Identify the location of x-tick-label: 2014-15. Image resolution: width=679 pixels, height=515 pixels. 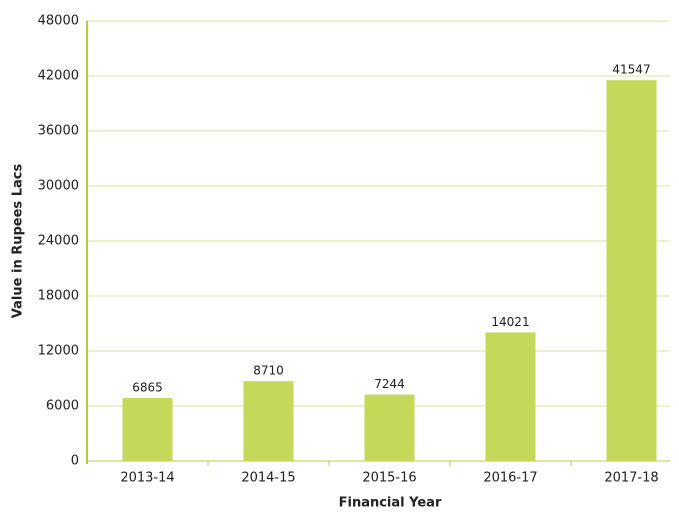
(268, 478).